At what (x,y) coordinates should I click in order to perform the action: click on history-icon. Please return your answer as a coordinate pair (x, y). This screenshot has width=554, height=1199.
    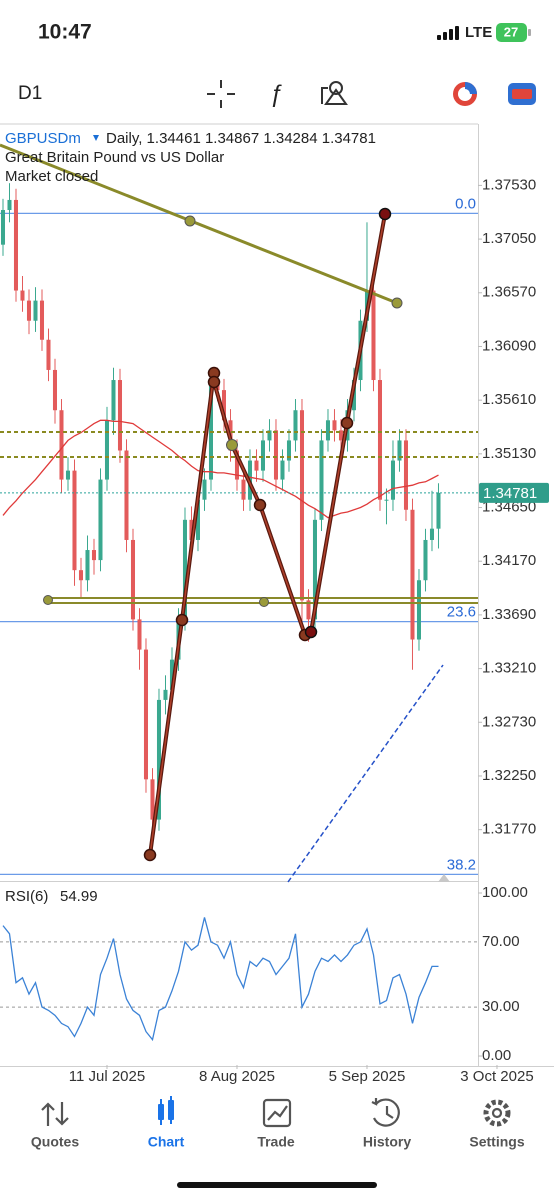
    Looking at the image, I should click on (385, 1112).